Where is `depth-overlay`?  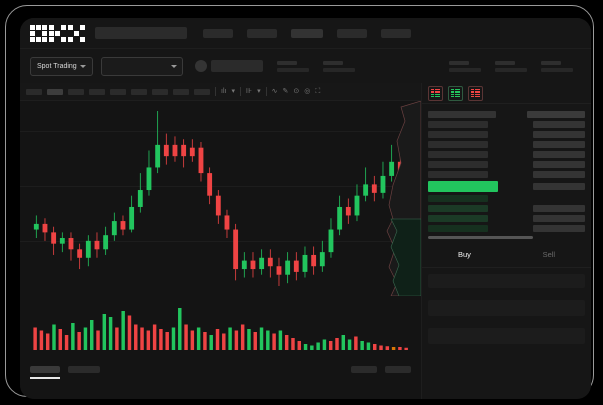
depth-overlay is located at coordinates (404, 198).